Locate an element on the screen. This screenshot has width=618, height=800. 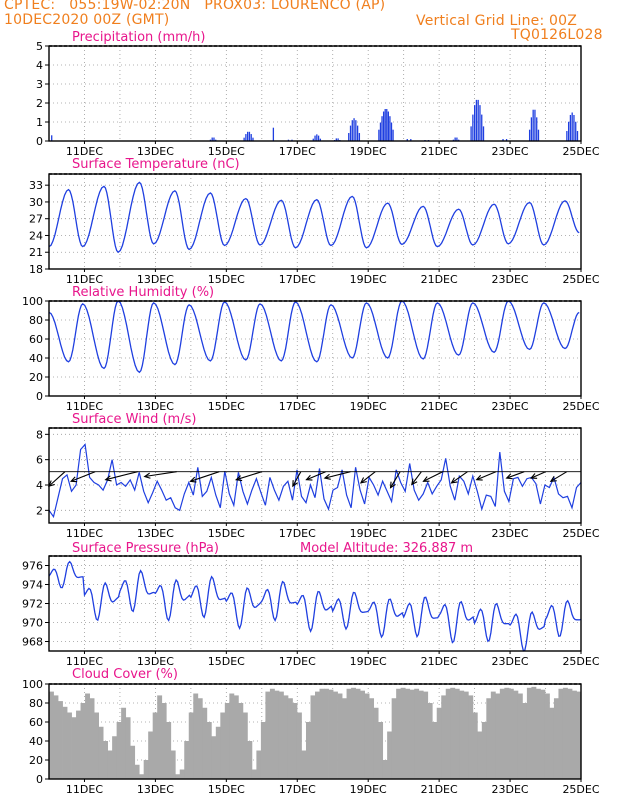
temperature-ytick-label: 33 is located at coordinates (36, 185).